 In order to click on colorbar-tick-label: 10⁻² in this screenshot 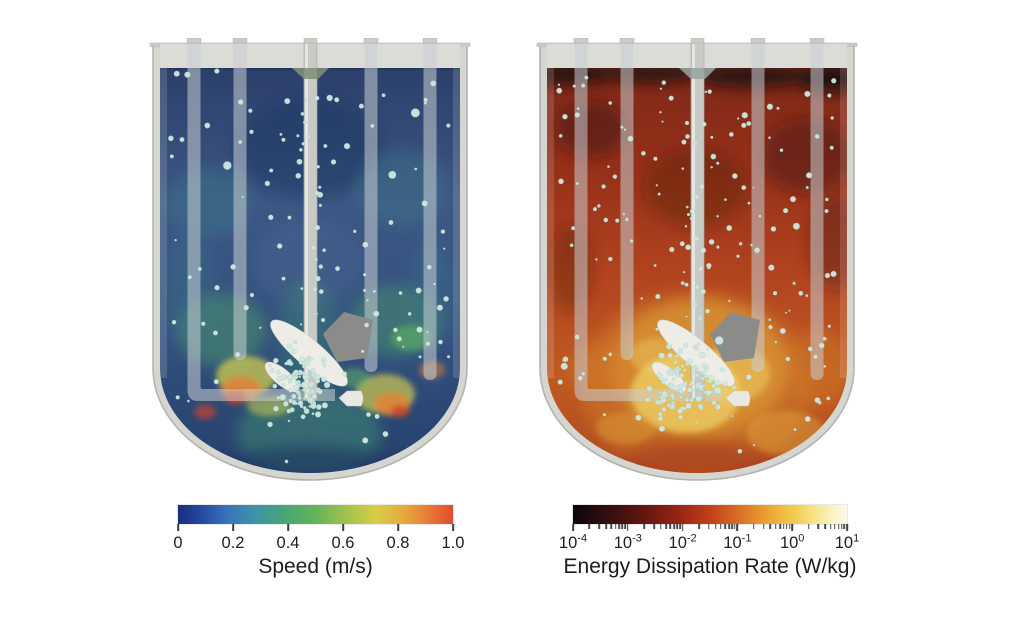, I will do `click(682, 542)`.